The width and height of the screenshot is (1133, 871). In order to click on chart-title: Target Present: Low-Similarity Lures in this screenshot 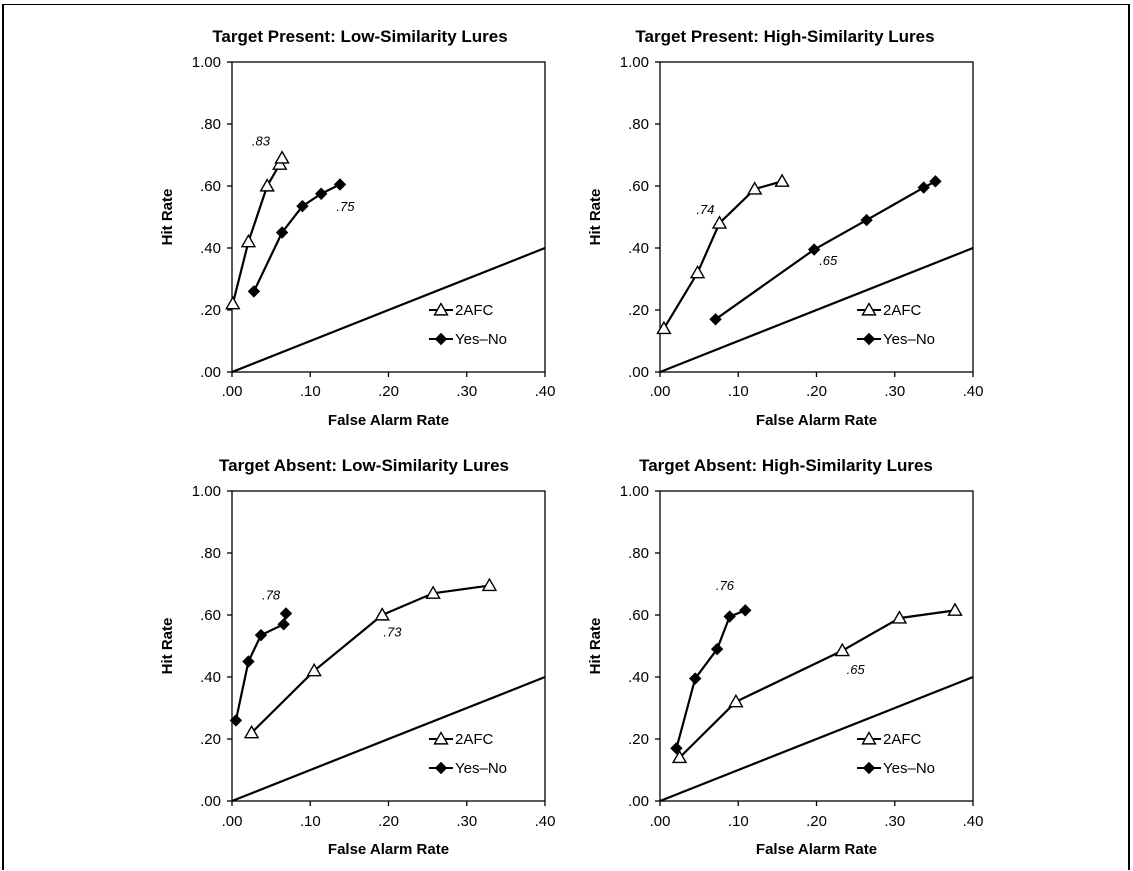, I will do `click(359, 36)`.